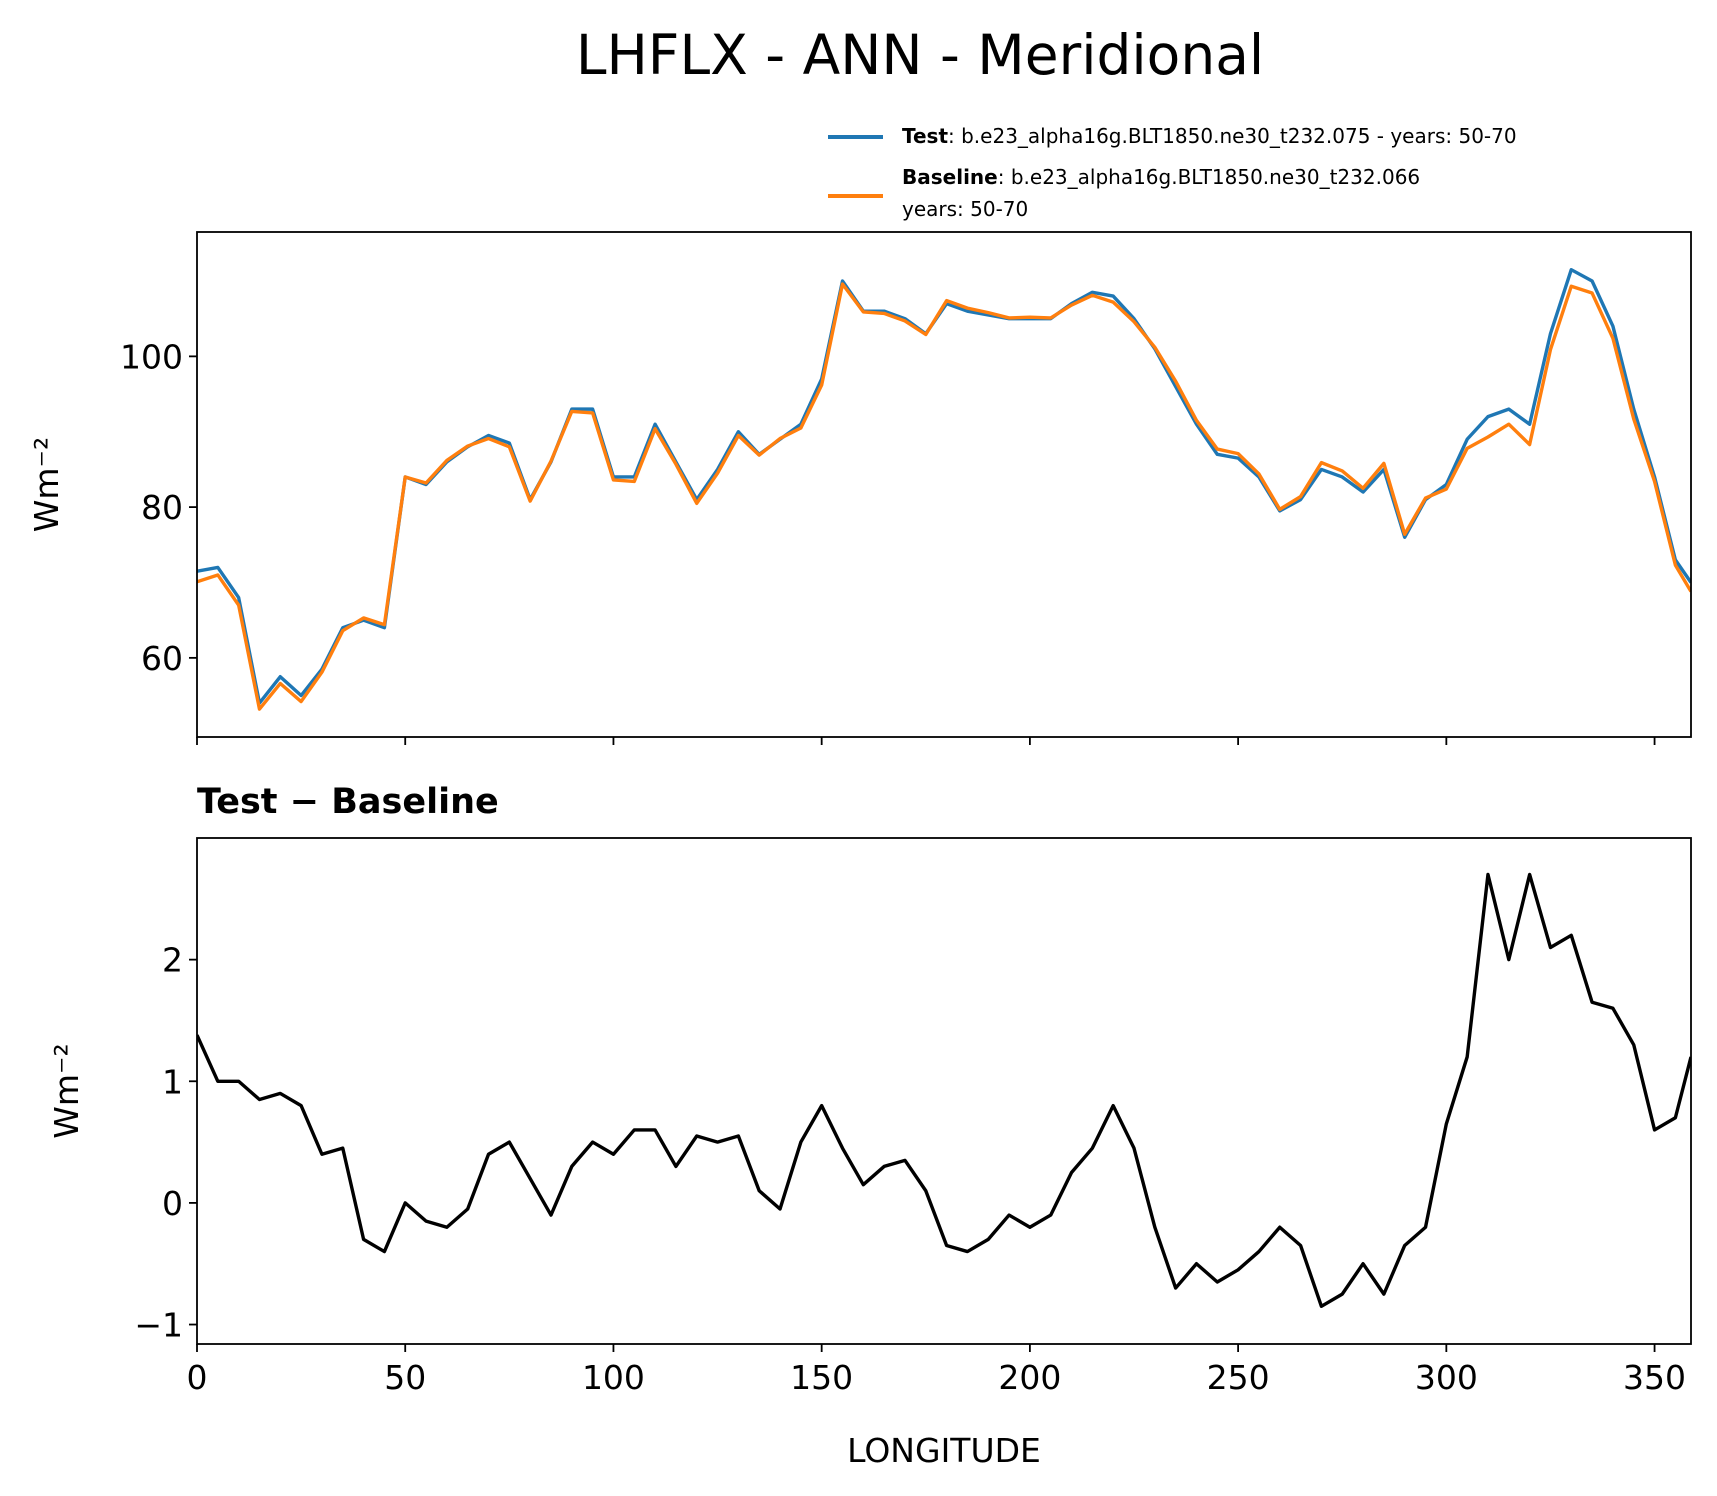 The width and height of the screenshot is (1717, 1496). What do you see at coordinates (965, 209) in the screenshot?
I see `legend-description: years: 50-70` at bounding box center [965, 209].